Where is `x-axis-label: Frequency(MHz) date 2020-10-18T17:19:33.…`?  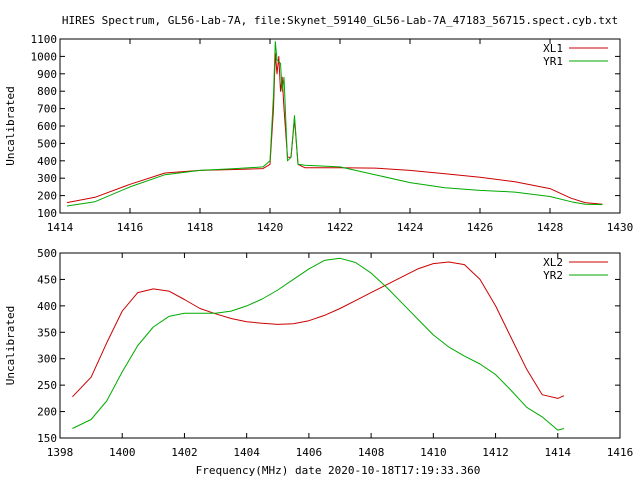
x-axis-label: Frequency(MHz) date 2020-10-18T17:19:33.… is located at coordinates (338, 470).